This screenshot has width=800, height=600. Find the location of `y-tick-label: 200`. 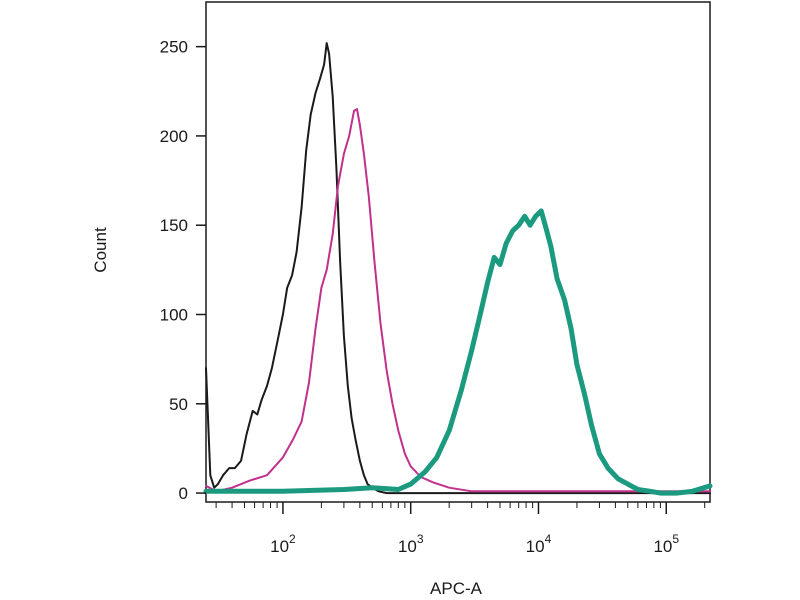

y-tick-label: 200 is located at coordinates (174, 136).